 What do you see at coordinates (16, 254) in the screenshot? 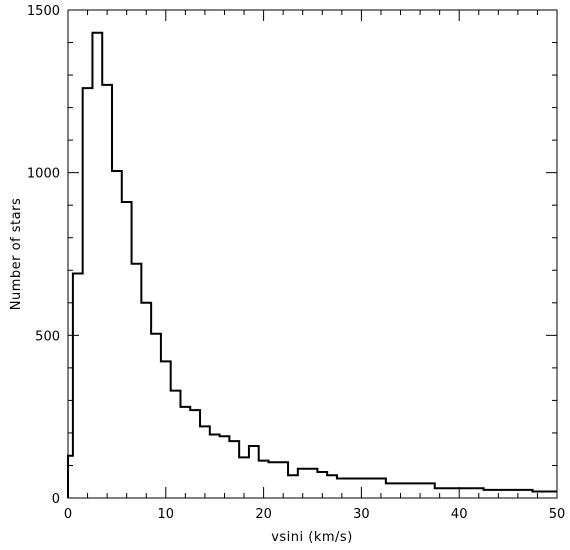
I see `y-axis-label: Number of stars` at bounding box center [16, 254].